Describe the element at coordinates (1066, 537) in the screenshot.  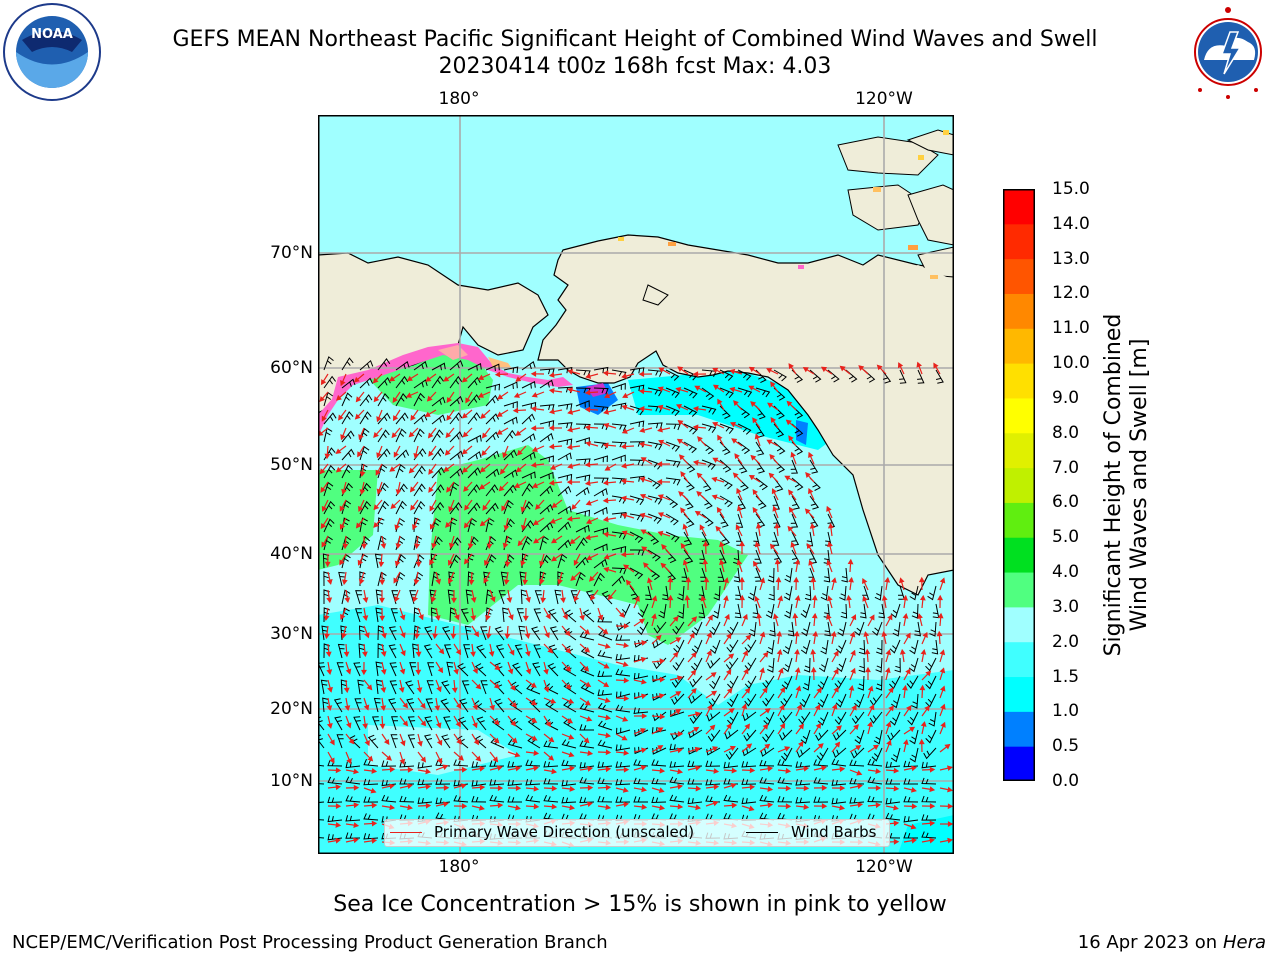
I see `colorbar-tick-label: 5.0` at that location.